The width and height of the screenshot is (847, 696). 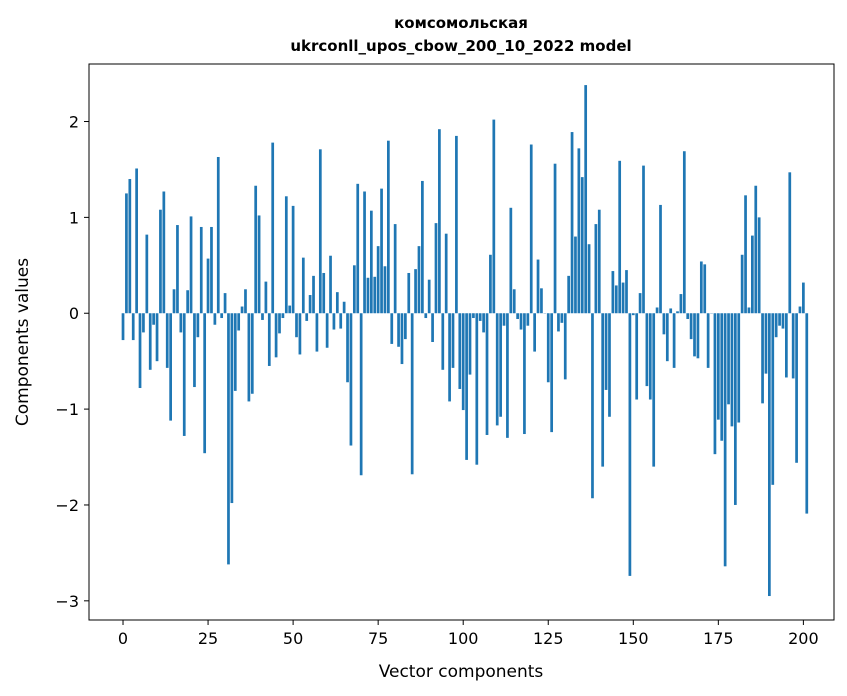 I want to click on x-tick-label: 175, so click(x=718, y=638).